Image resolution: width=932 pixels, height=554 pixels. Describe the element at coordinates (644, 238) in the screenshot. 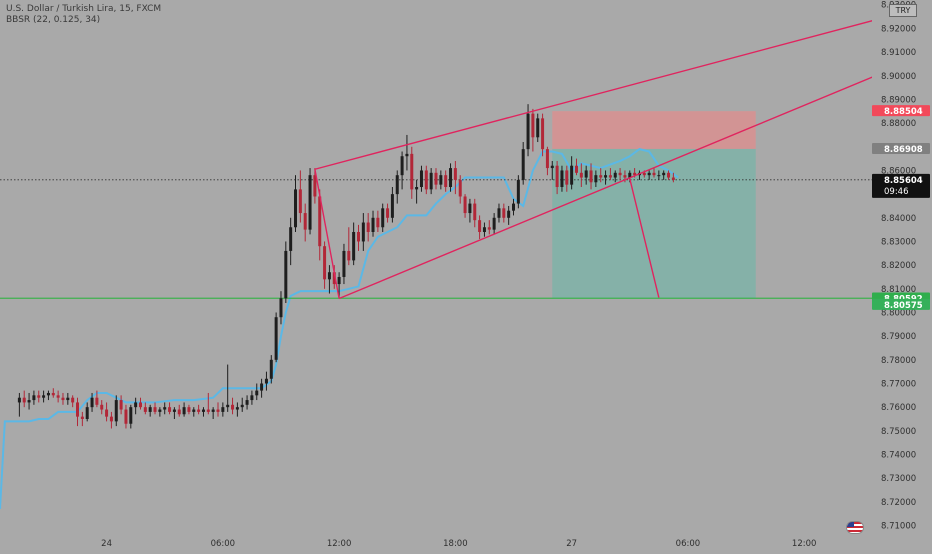

I see `projection-trendline` at that location.